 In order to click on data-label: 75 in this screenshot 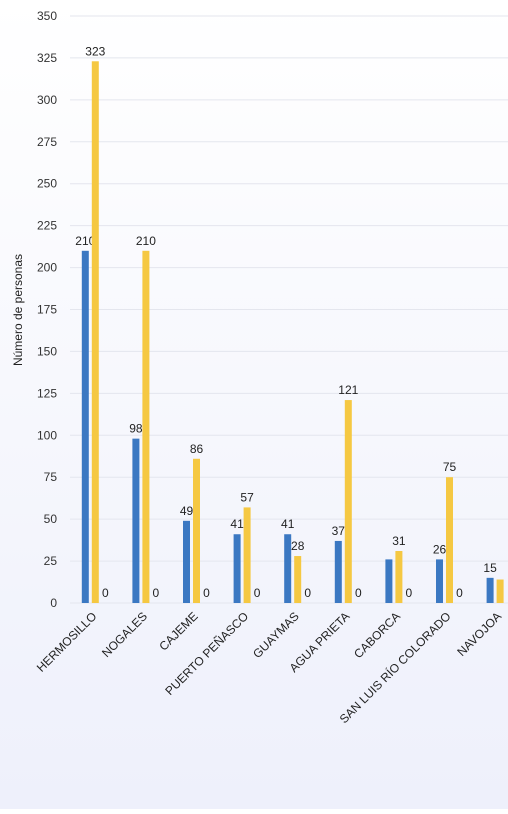, I will do `click(450, 467)`.